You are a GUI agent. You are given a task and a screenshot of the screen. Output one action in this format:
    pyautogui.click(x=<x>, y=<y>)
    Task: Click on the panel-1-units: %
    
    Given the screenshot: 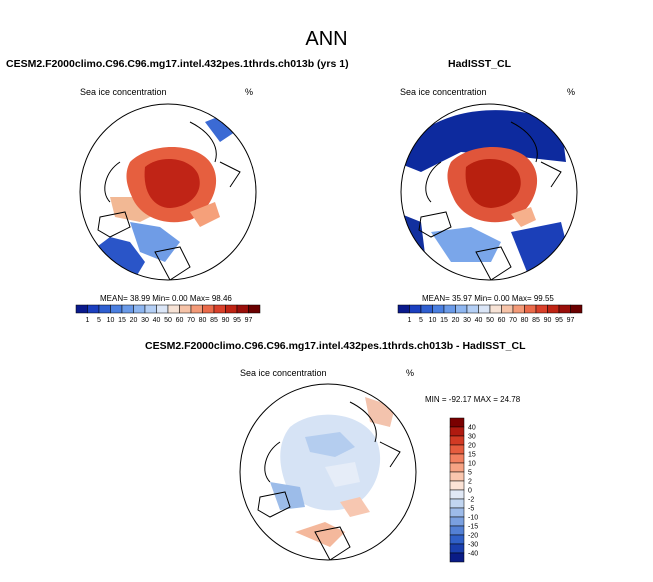 What is the action you would take?
    pyautogui.click(x=249, y=92)
    